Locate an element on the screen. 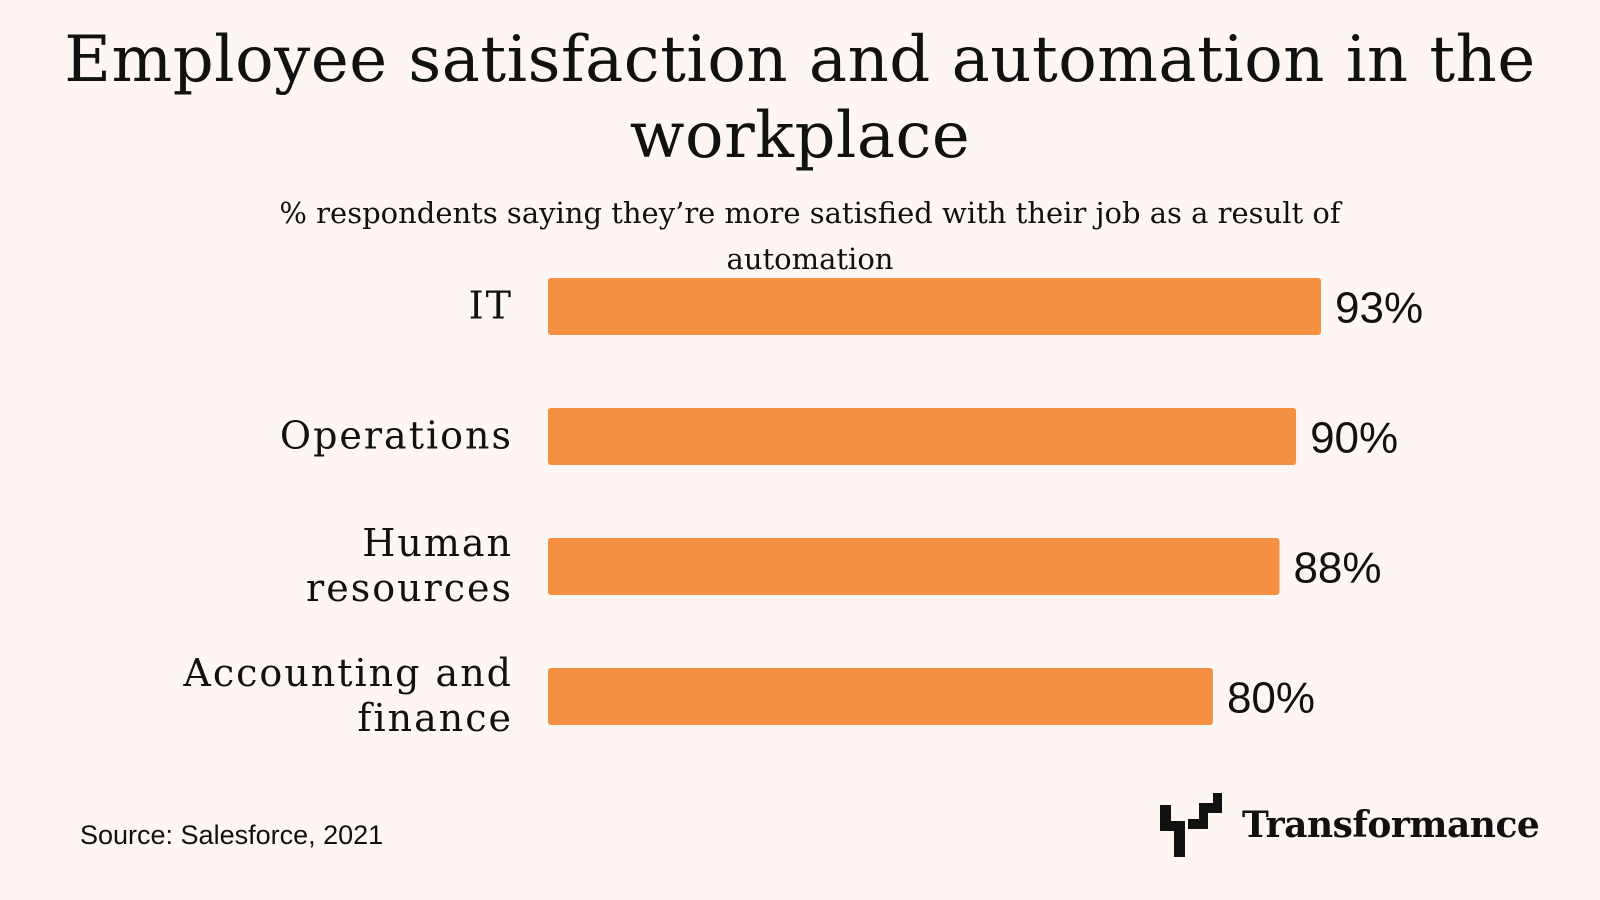 This screenshot has height=900, width=1600. brand-name: Transformance is located at coordinates (1391, 825).